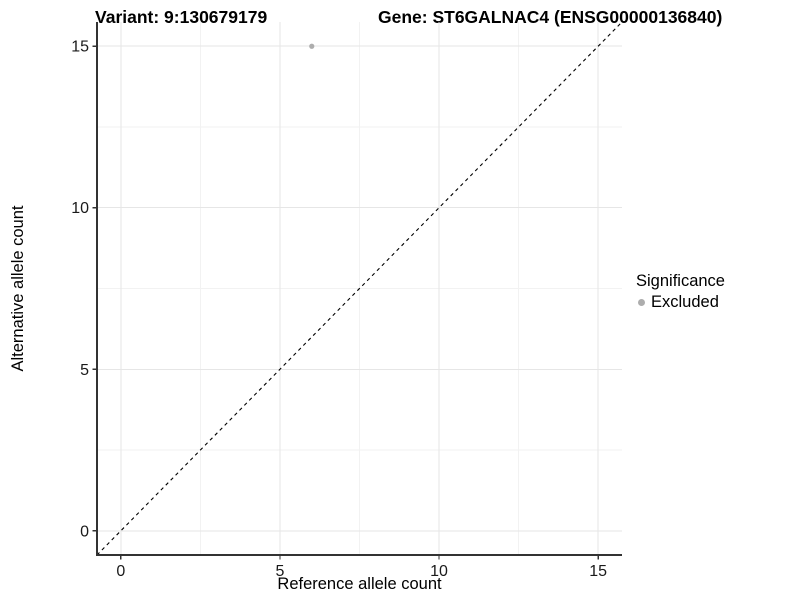 This screenshot has height=600, width=800. I want to click on x-tick-label: 15, so click(598, 571).